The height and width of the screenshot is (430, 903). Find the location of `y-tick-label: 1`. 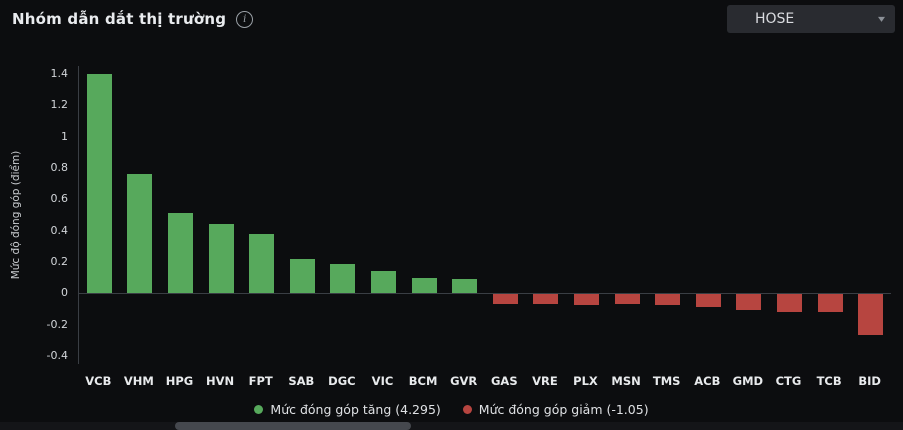

y-tick-label: 1 is located at coordinates (64, 136).